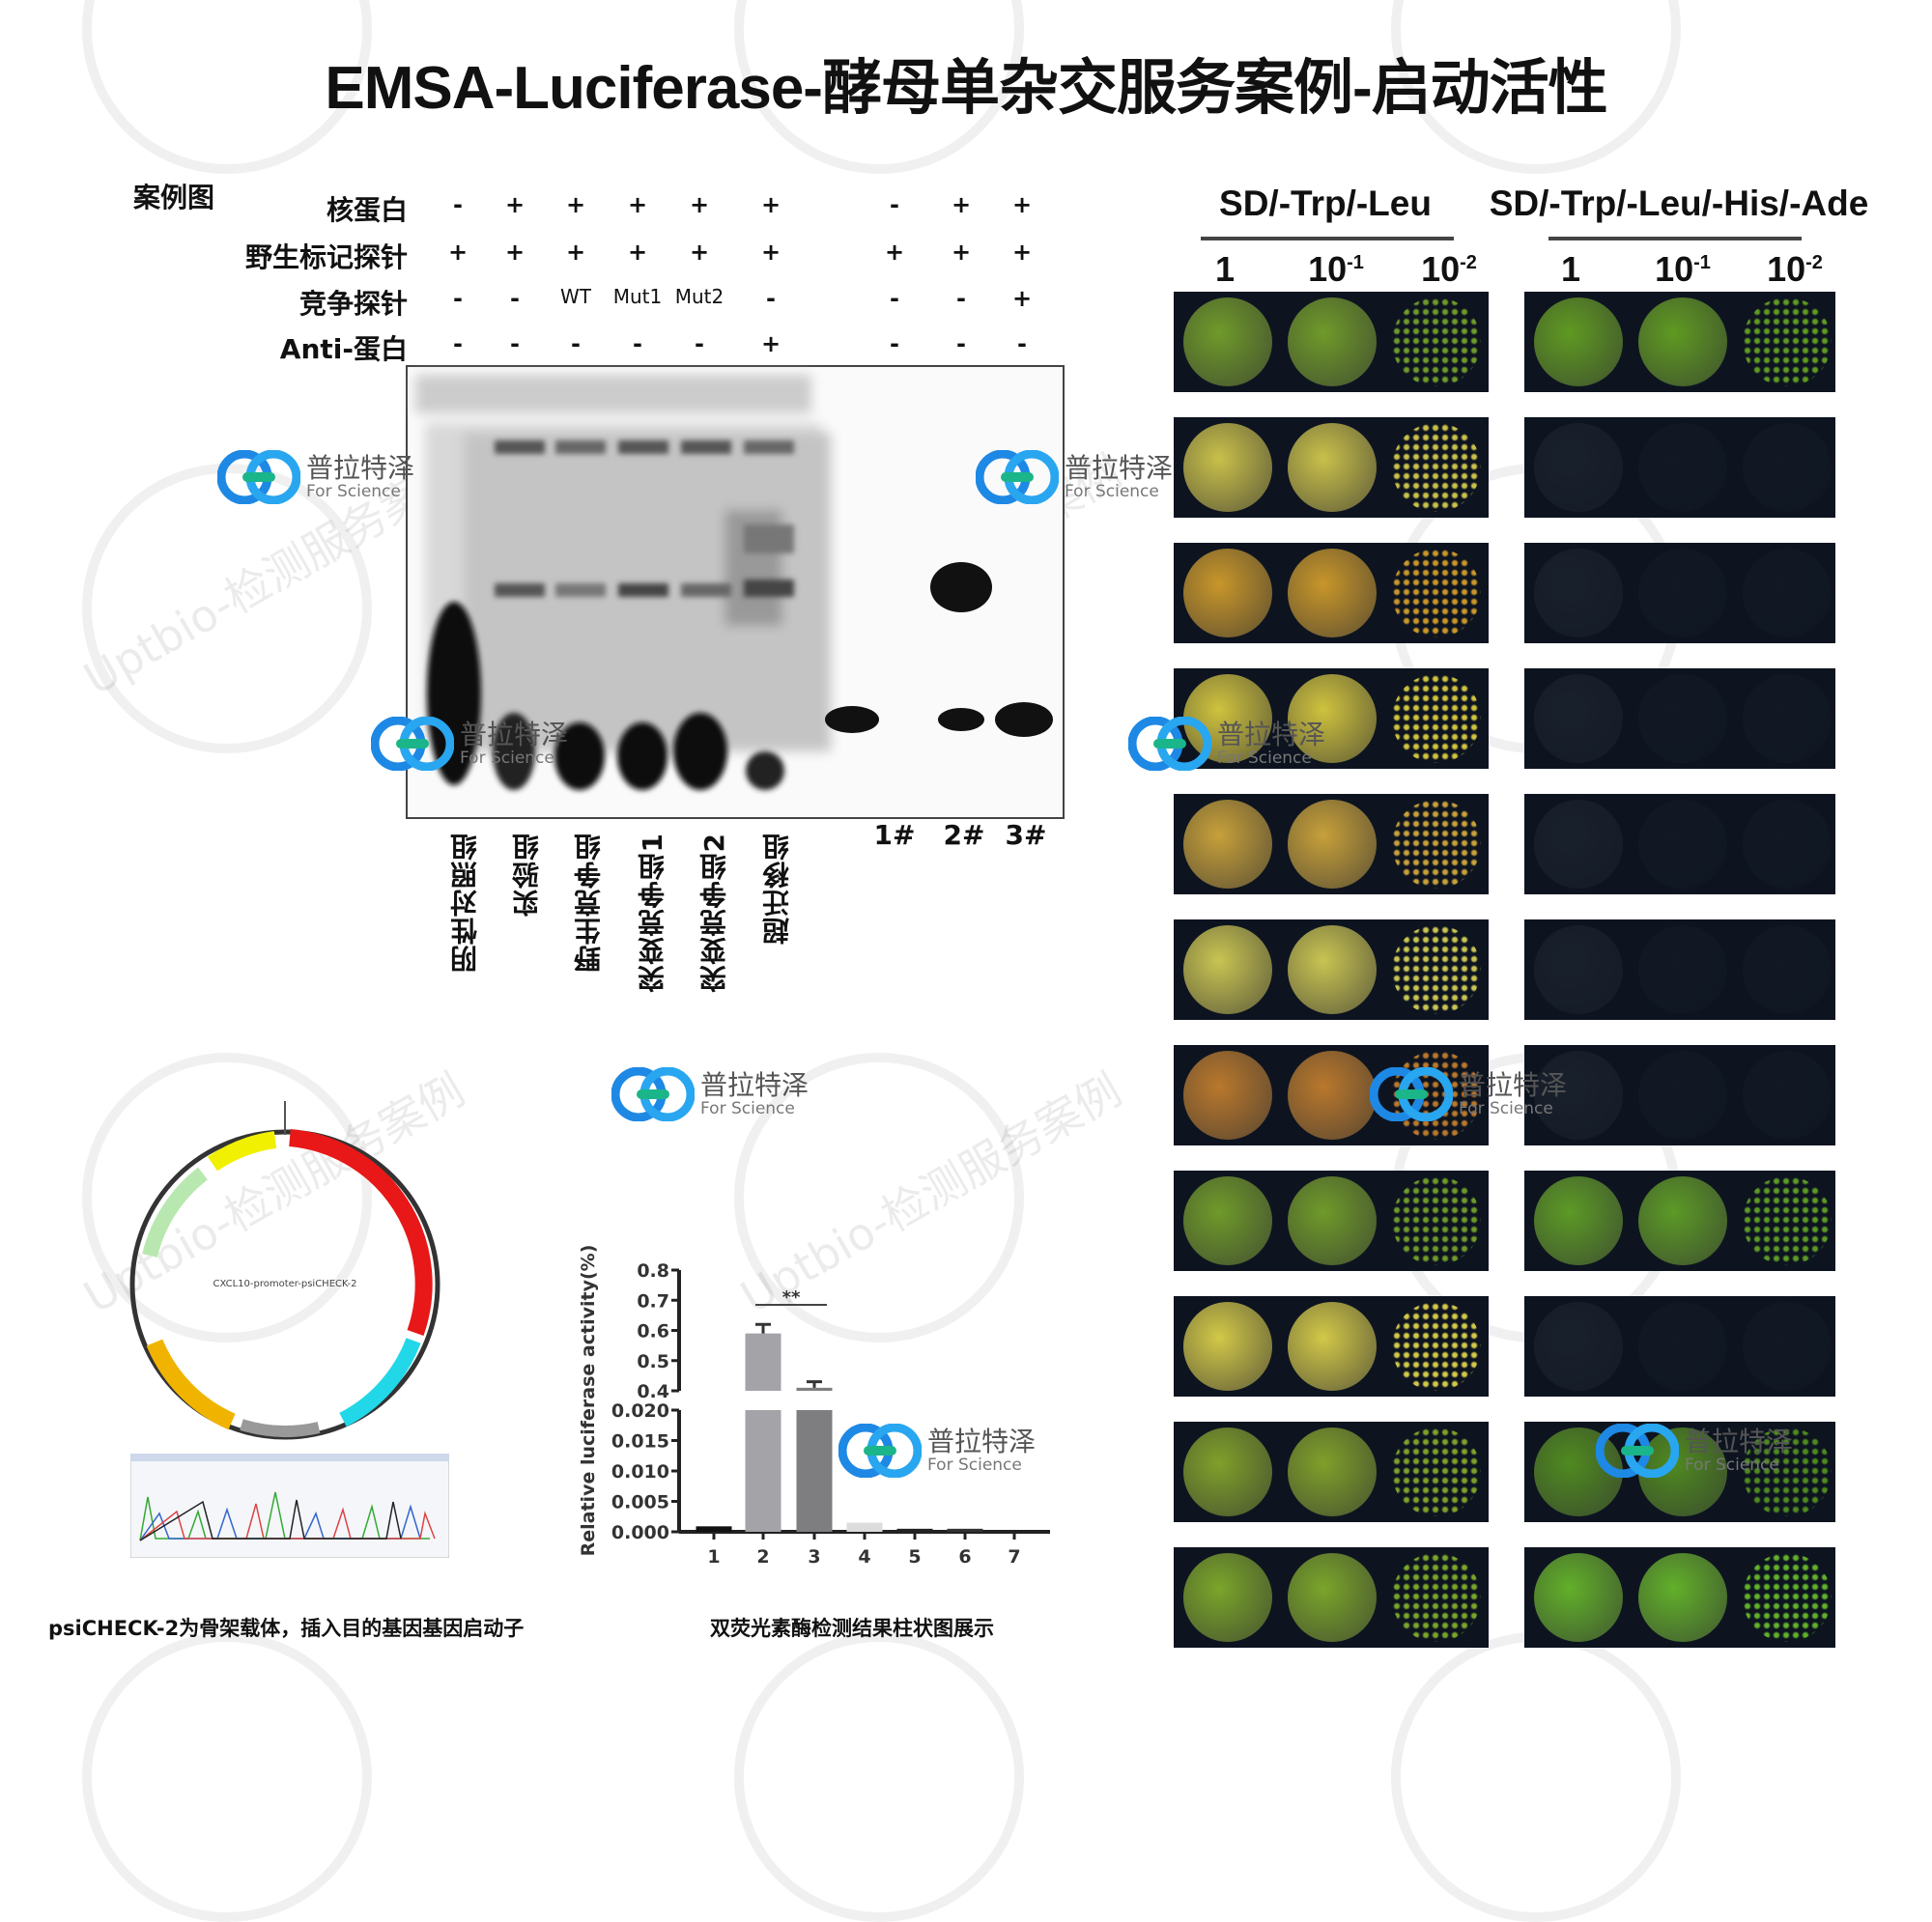 This screenshot has height=1922, width=1932. Describe the element at coordinates (527, 875) in the screenshot. I see `lane-label: 实验组` at that location.